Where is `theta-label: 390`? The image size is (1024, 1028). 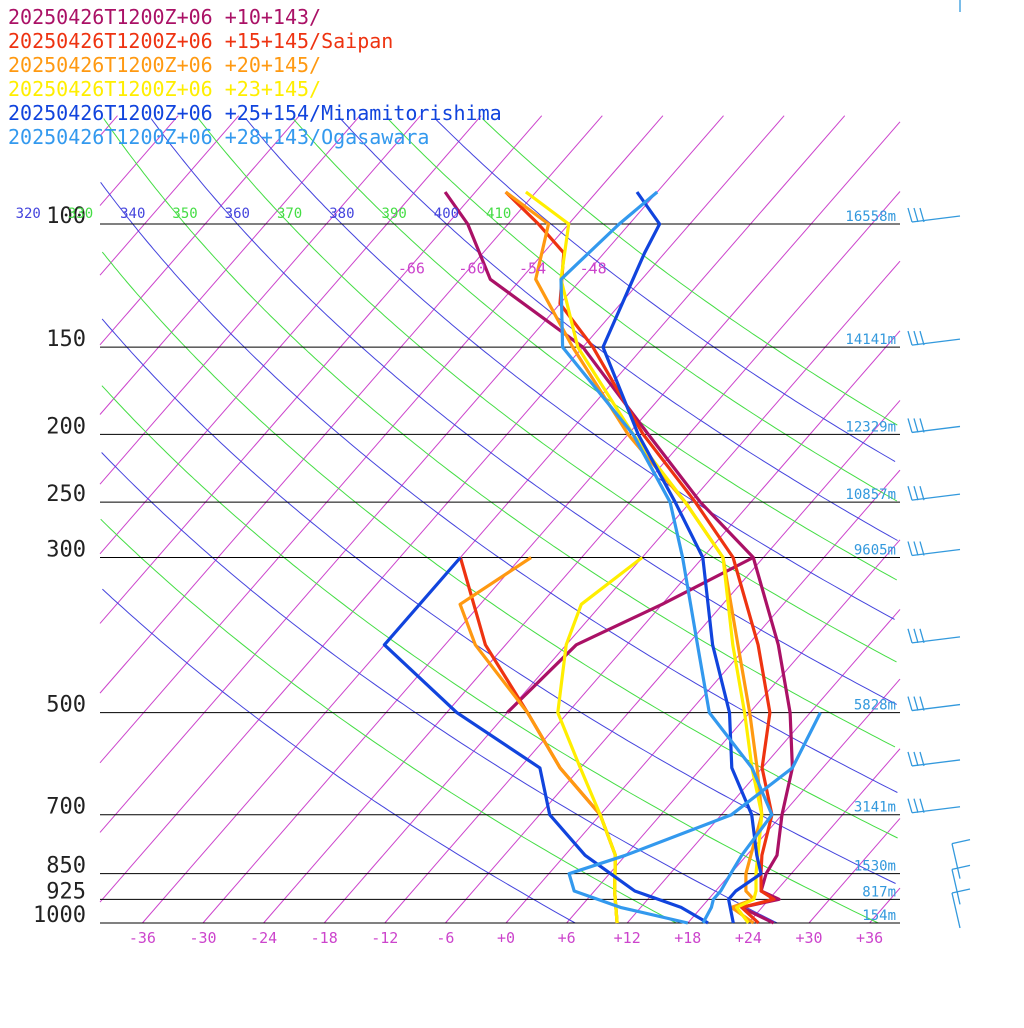
theta-label: 390 is located at coordinates (394, 214).